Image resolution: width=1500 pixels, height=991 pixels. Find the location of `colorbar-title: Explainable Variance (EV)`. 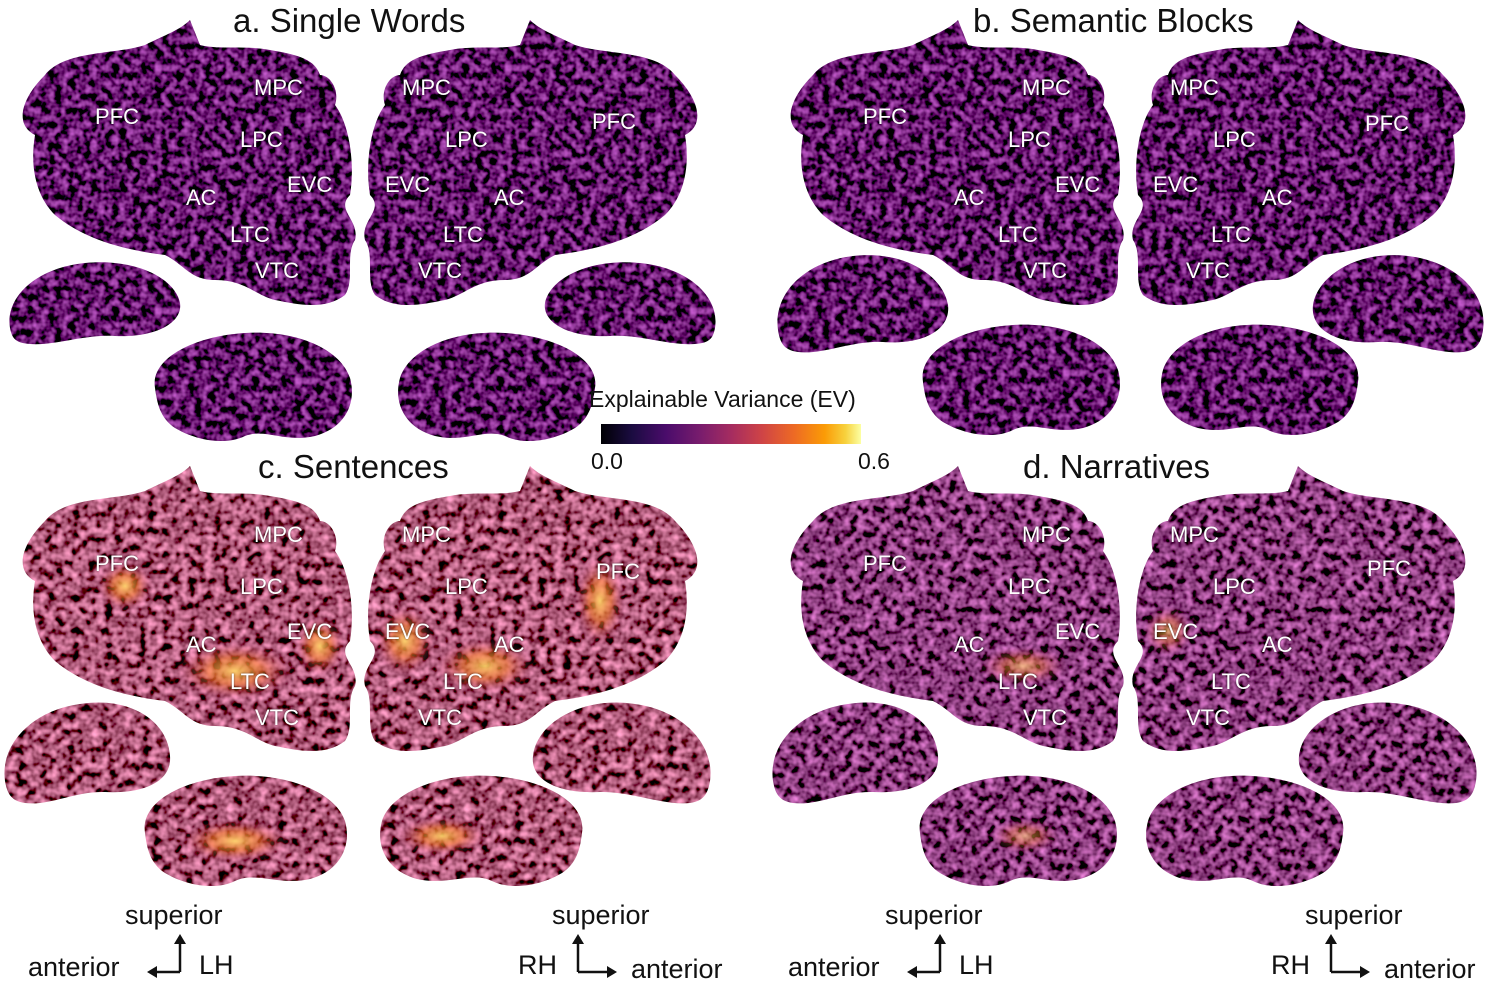

colorbar-title: Explainable Variance (EV) is located at coordinates (722, 399).